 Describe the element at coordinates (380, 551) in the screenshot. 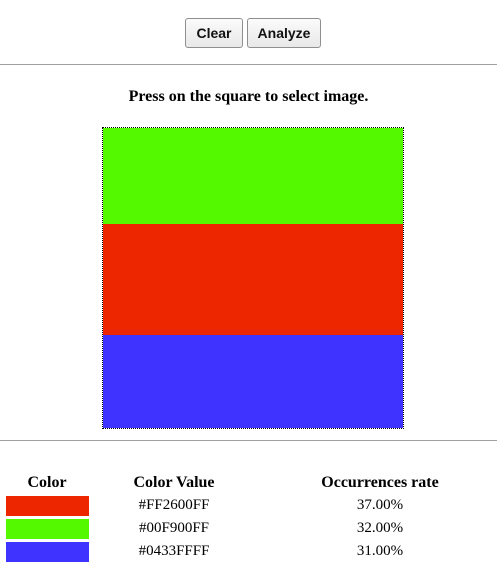

I see `occurrence-rate-cell: 31.00%` at that location.